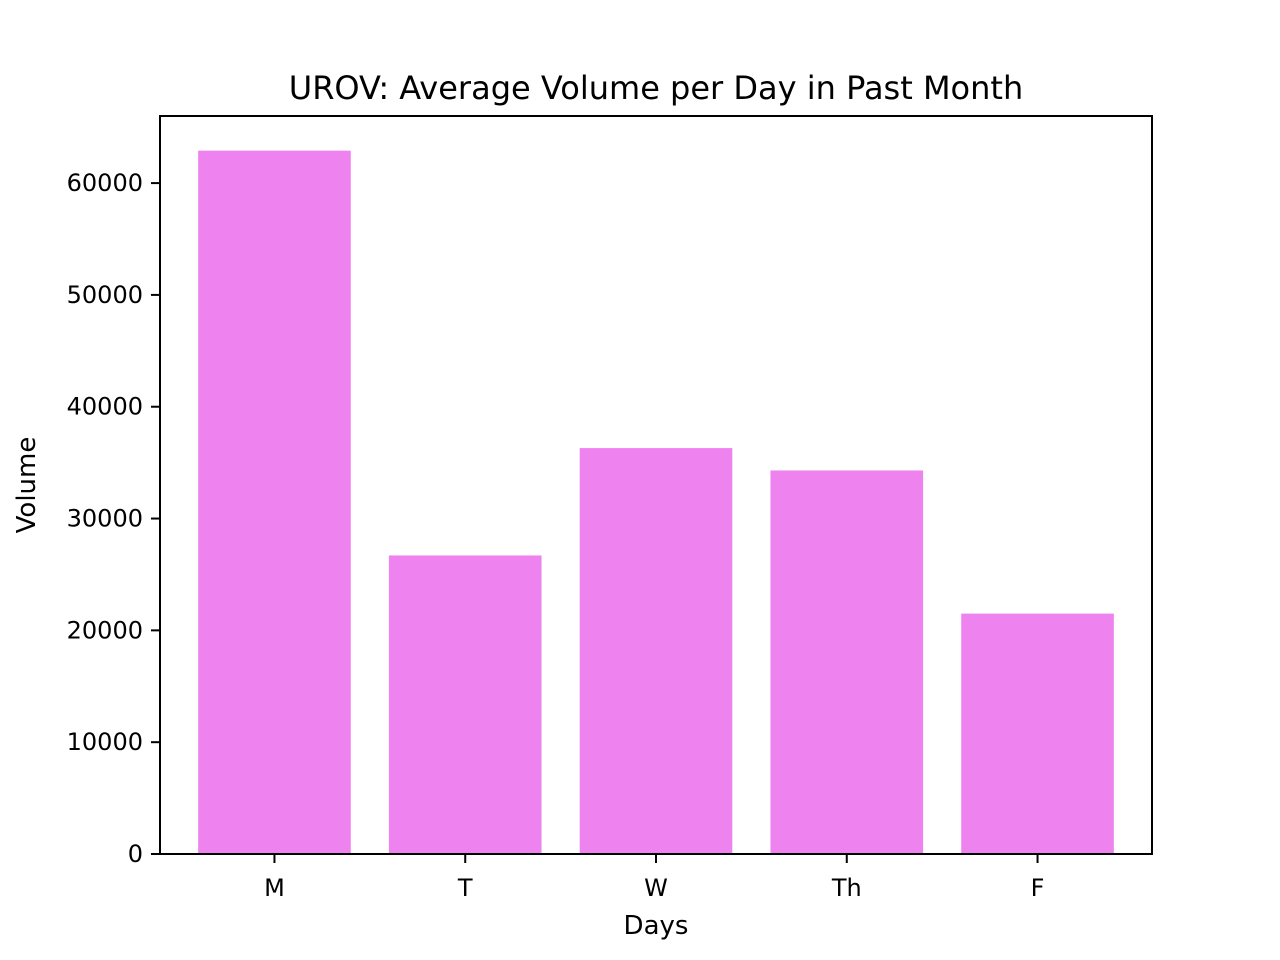 The height and width of the screenshot is (960, 1280). Describe the element at coordinates (105, 295) in the screenshot. I see `y-tick-label: 50000` at that location.